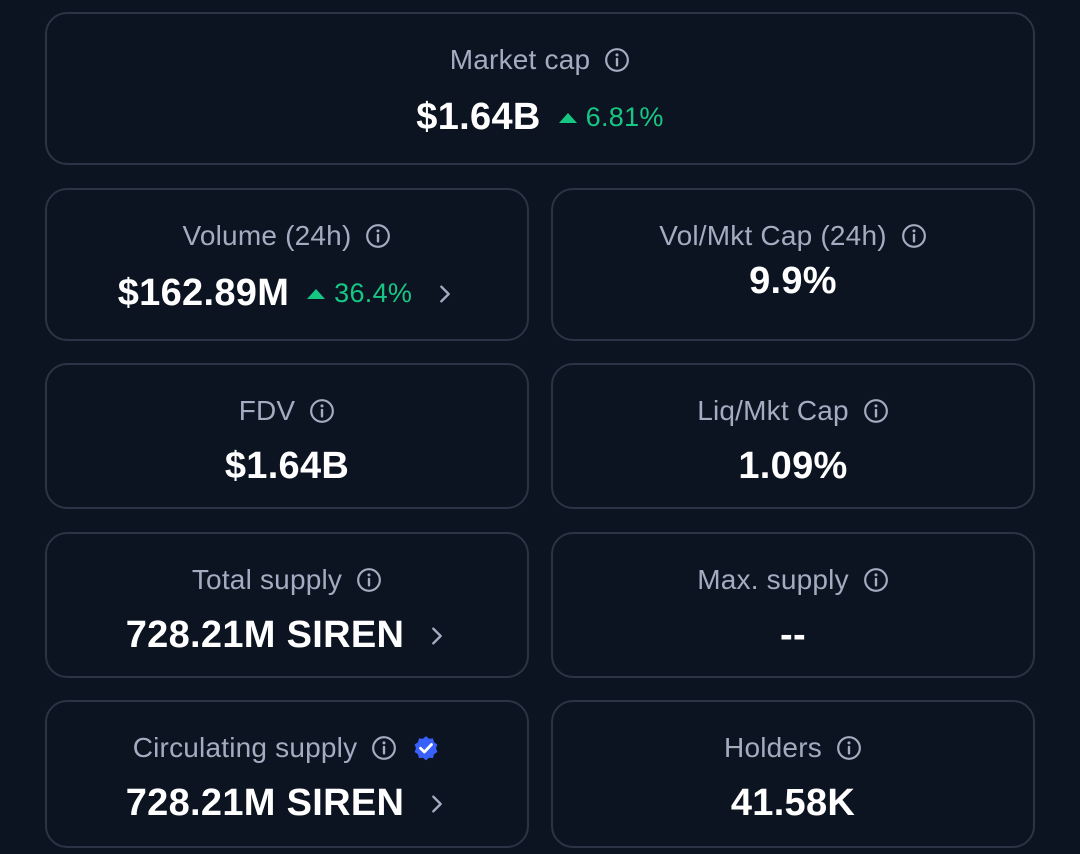  Describe the element at coordinates (245, 747) in the screenshot. I see `circulating-supply-label: Circulating supply` at that location.